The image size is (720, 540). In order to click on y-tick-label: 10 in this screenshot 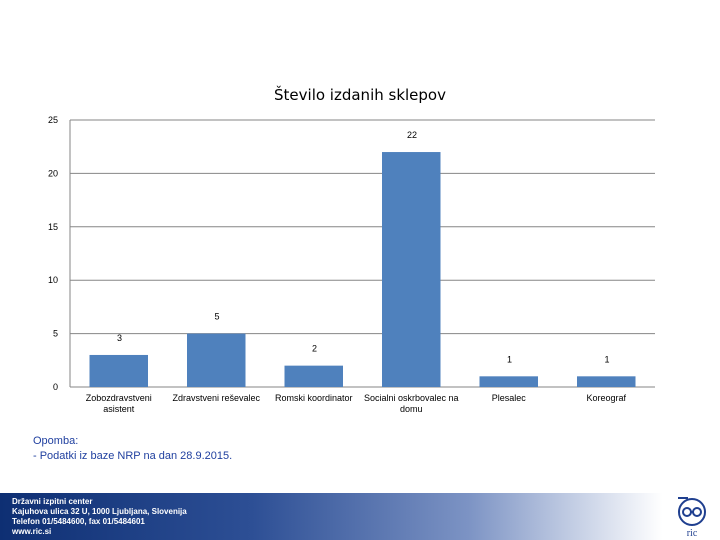, I will do `click(53, 280)`.